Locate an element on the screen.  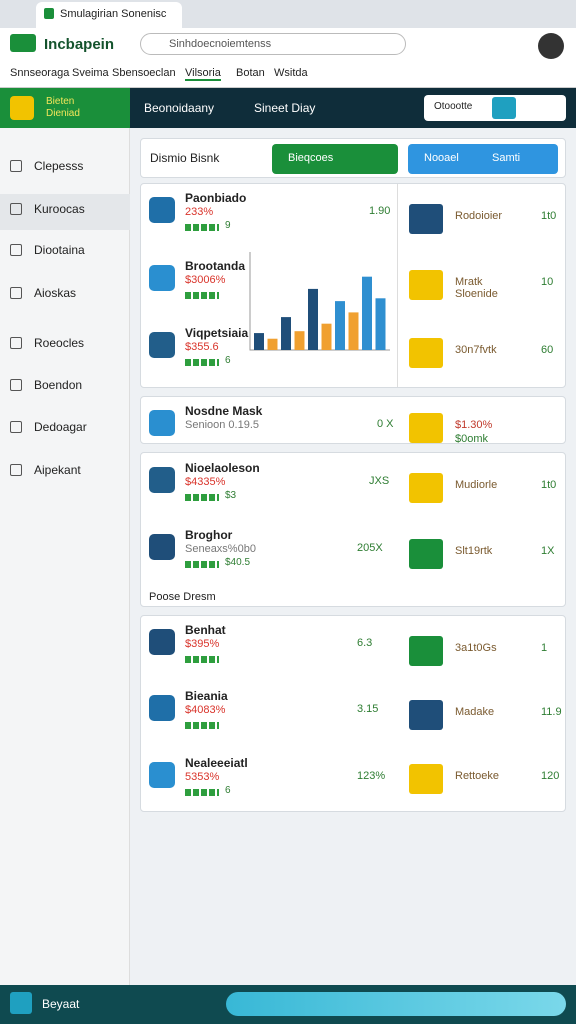
side-name: Rodoioier is located at coordinates (479, 216).